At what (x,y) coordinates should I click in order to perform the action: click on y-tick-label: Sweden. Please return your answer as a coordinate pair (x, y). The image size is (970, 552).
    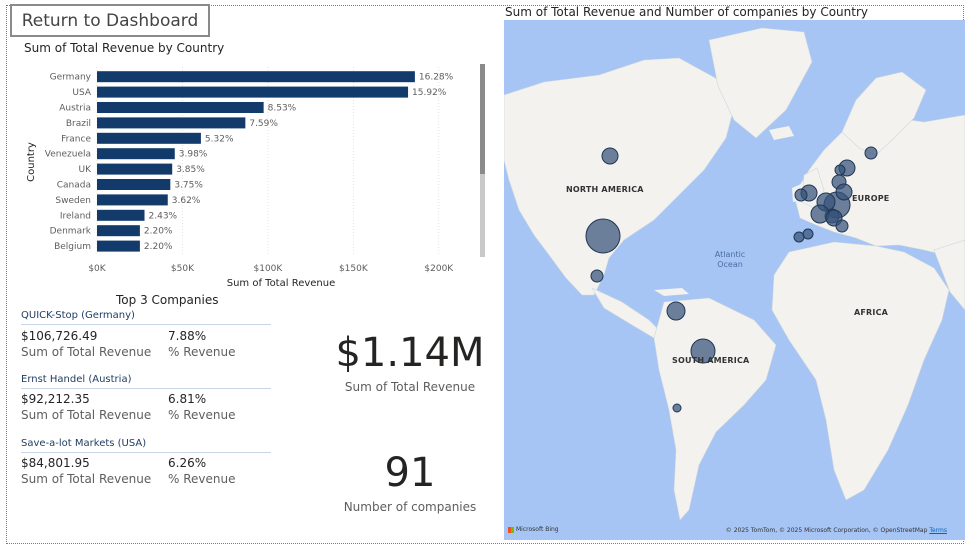
    Looking at the image, I should click on (73, 201).